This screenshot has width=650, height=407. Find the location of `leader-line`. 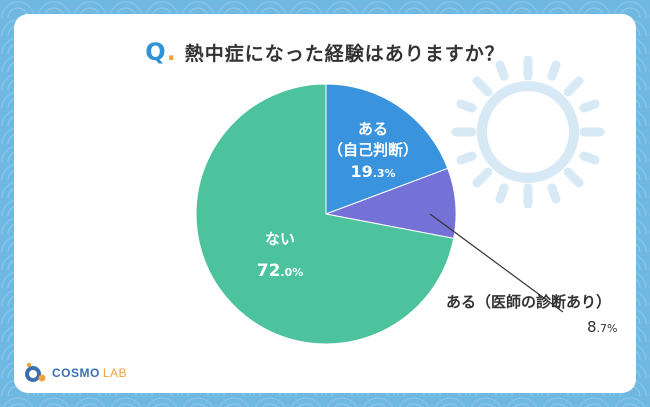

leader-line is located at coordinates (496, 263).